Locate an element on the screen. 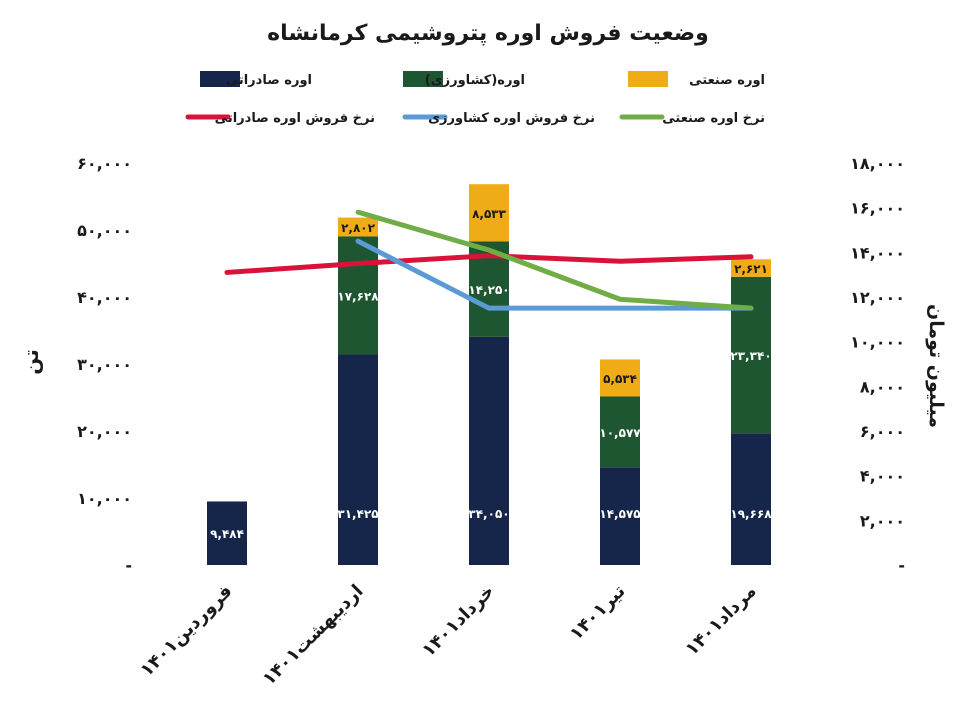 This screenshot has height=709, width=977. data-label: ۳۱,۴۲۵ is located at coordinates (357, 514).